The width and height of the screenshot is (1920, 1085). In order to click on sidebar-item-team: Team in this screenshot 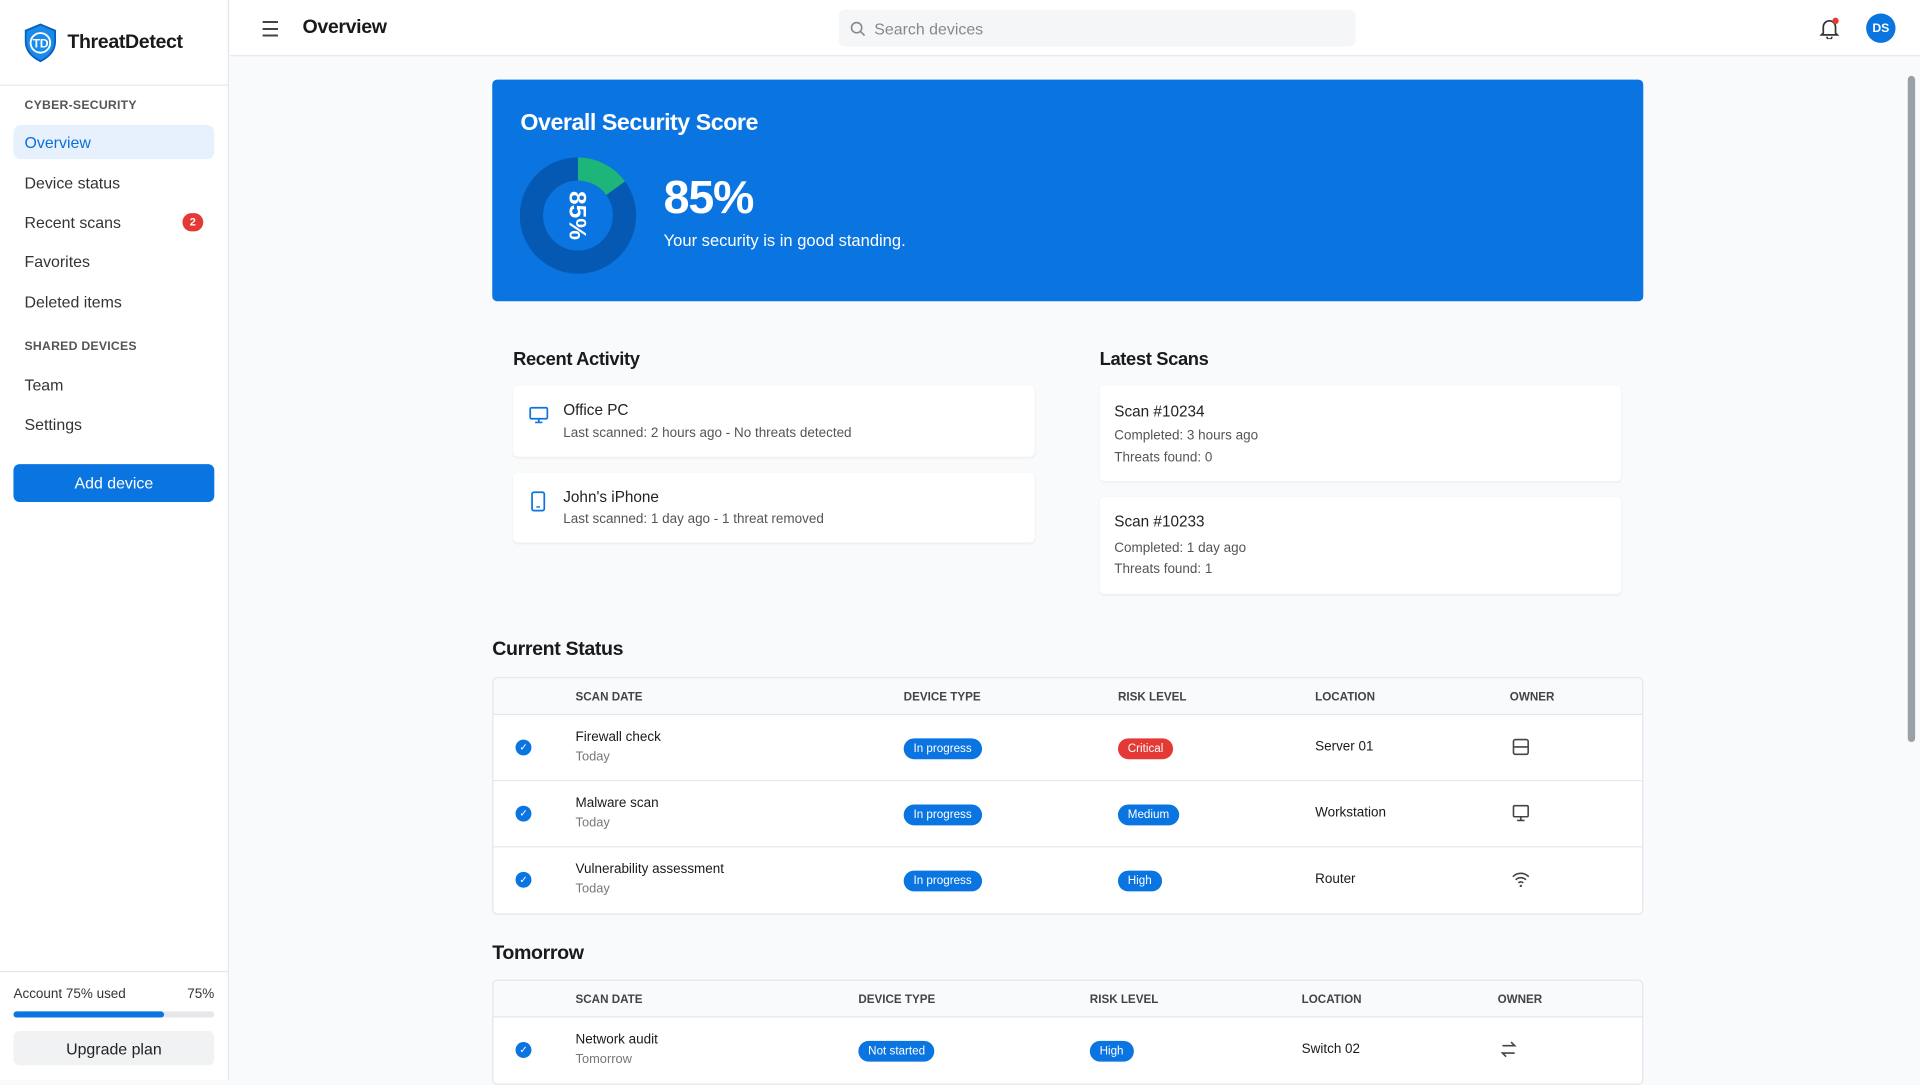, I will do `click(113, 384)`.